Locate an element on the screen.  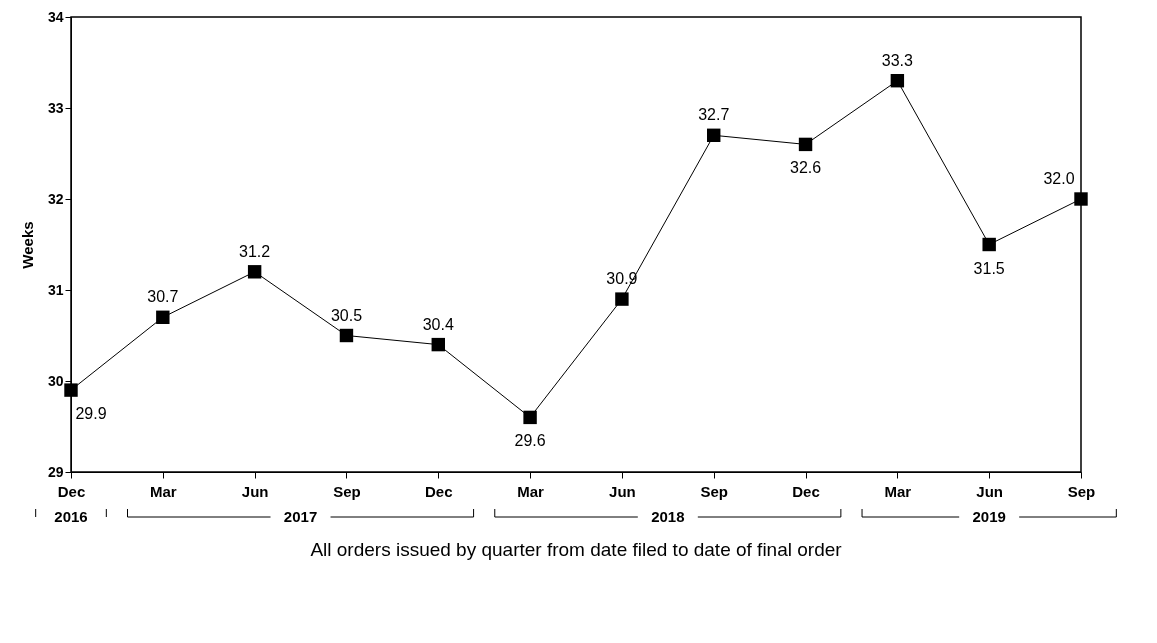
text: 32.7 is located at coordinates (714, 115).